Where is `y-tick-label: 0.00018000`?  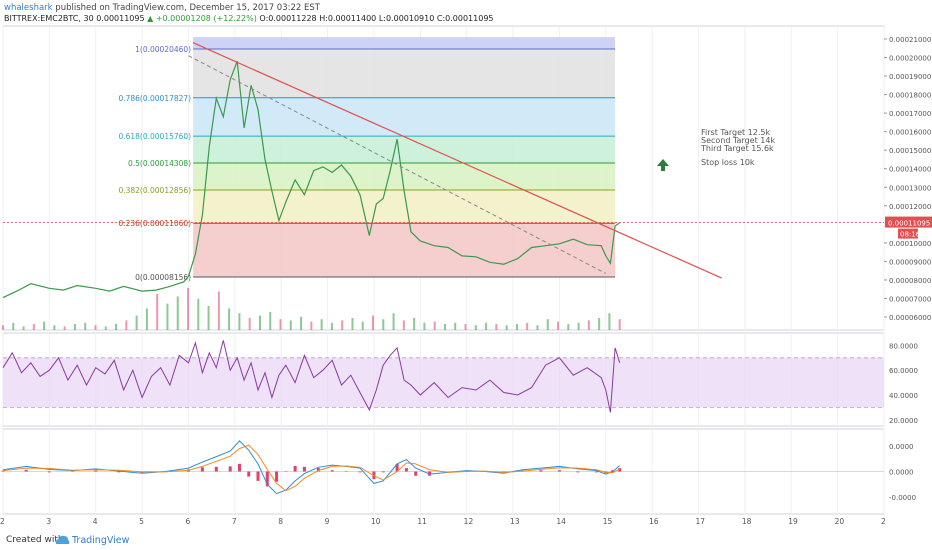 y-tick-label: 0.00018000 is located at coordinates (910, 96).